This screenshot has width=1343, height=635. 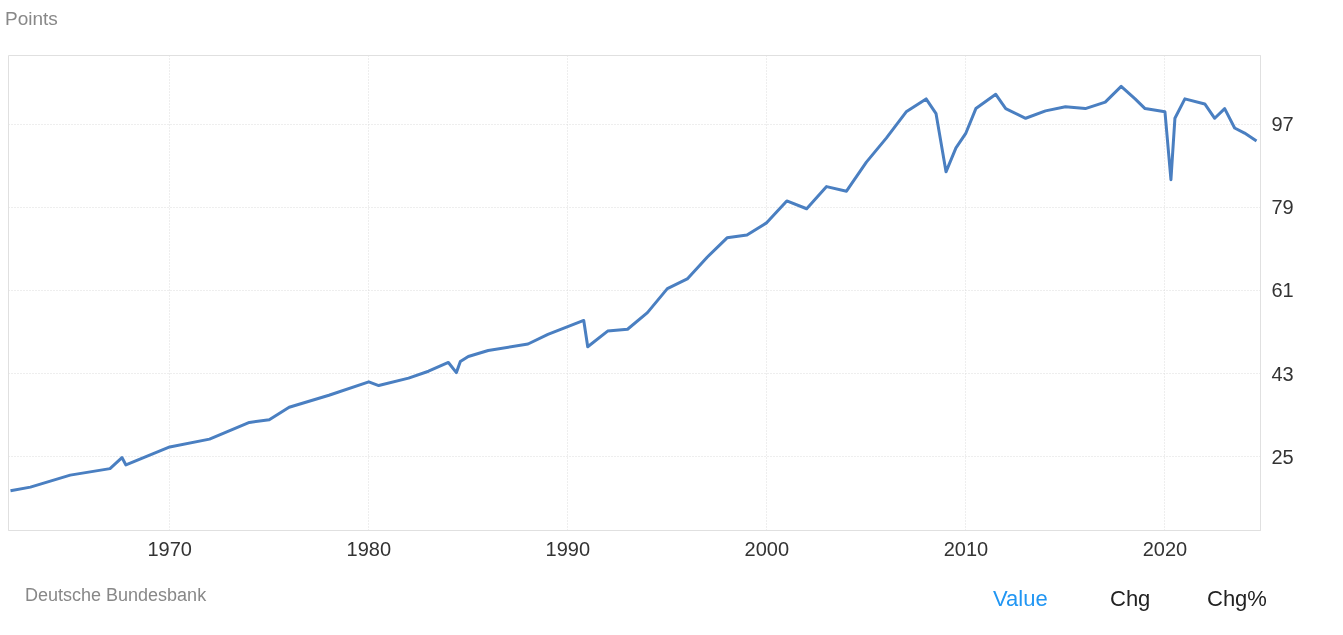 What do you see at coordinates (369, 548) in the screenshot?
I see `x-tick-label: 1980` at bounding box center [369, 548].